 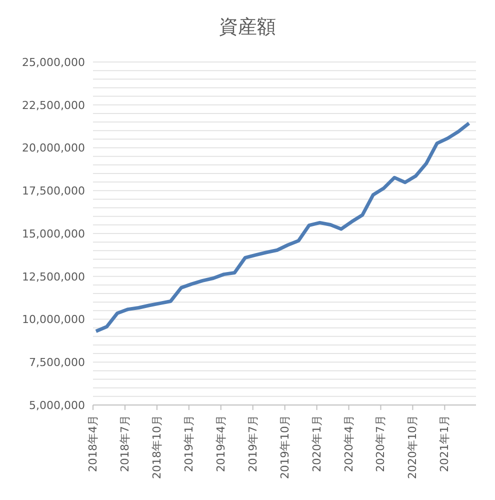 What do you see at coordinates (157, 447) in the screenshot?
I see `x-tick-label: 2018年10月` at bounding box center [157, 447].